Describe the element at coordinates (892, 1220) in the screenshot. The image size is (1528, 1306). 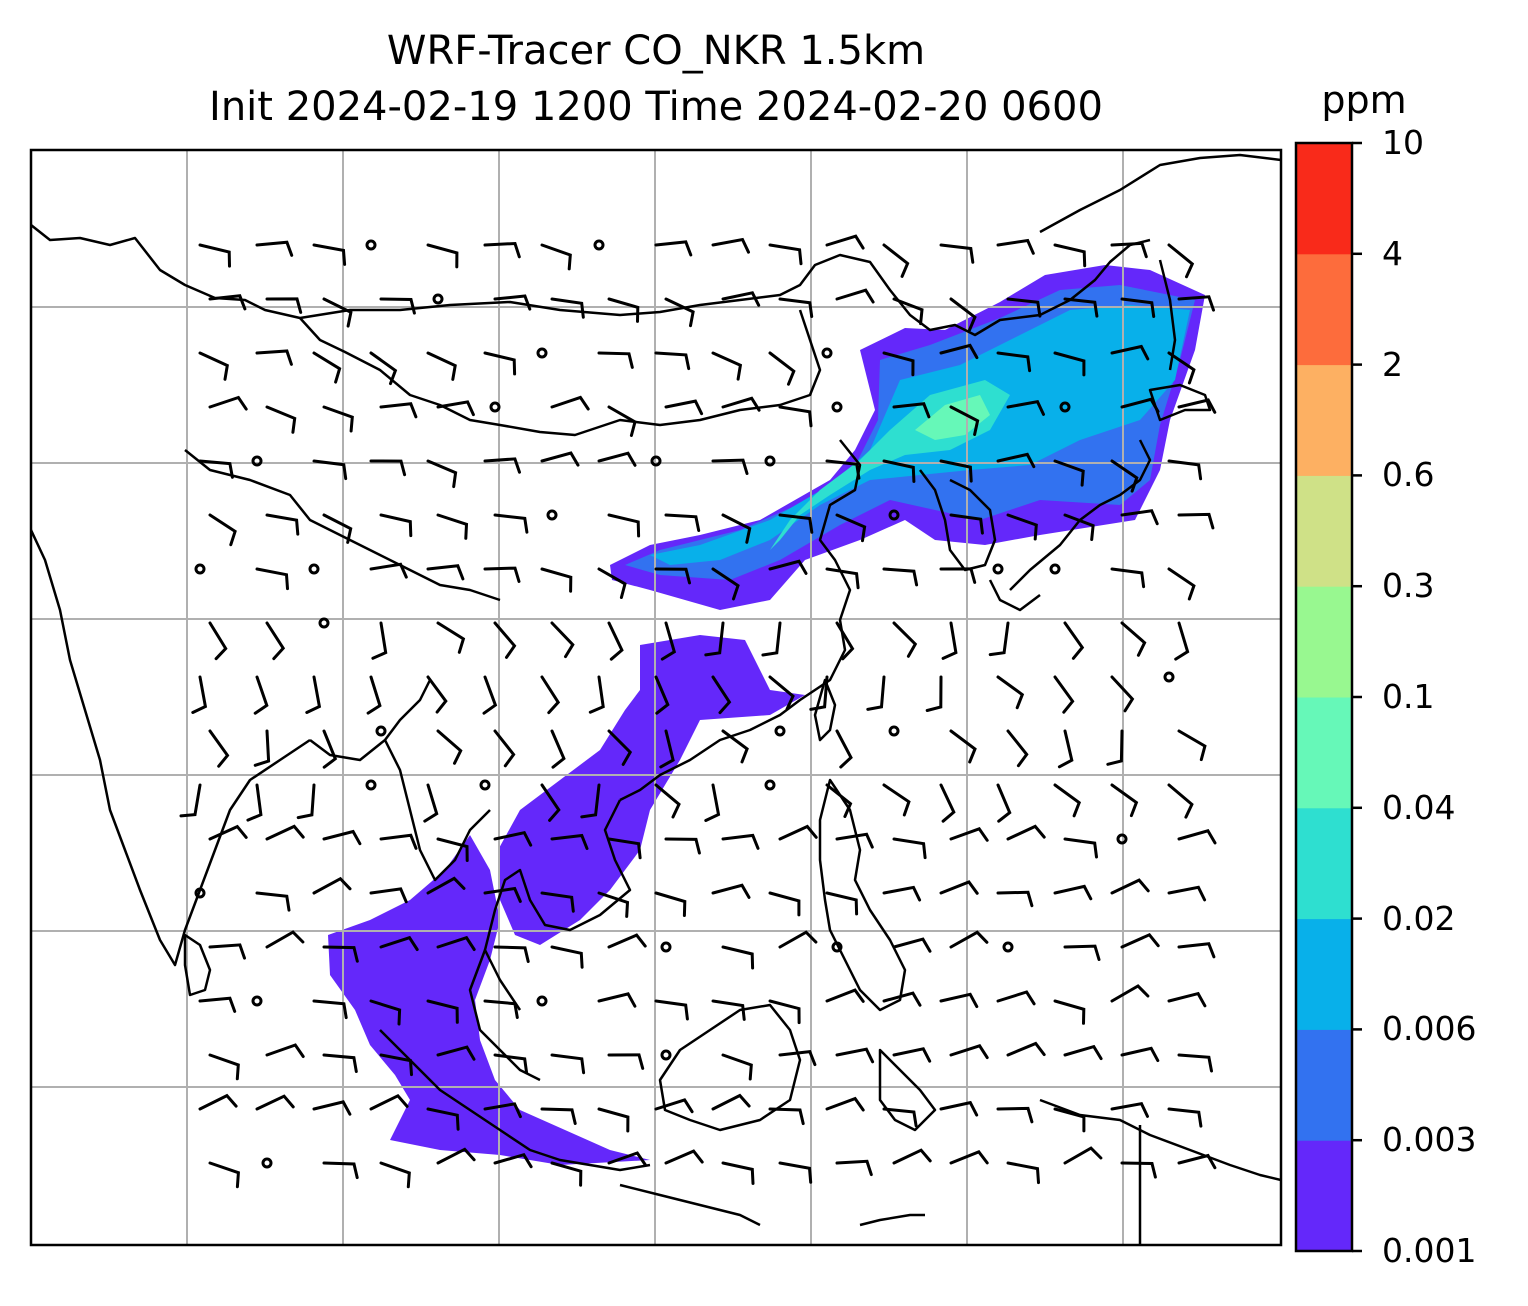
I see `timor` at that location.